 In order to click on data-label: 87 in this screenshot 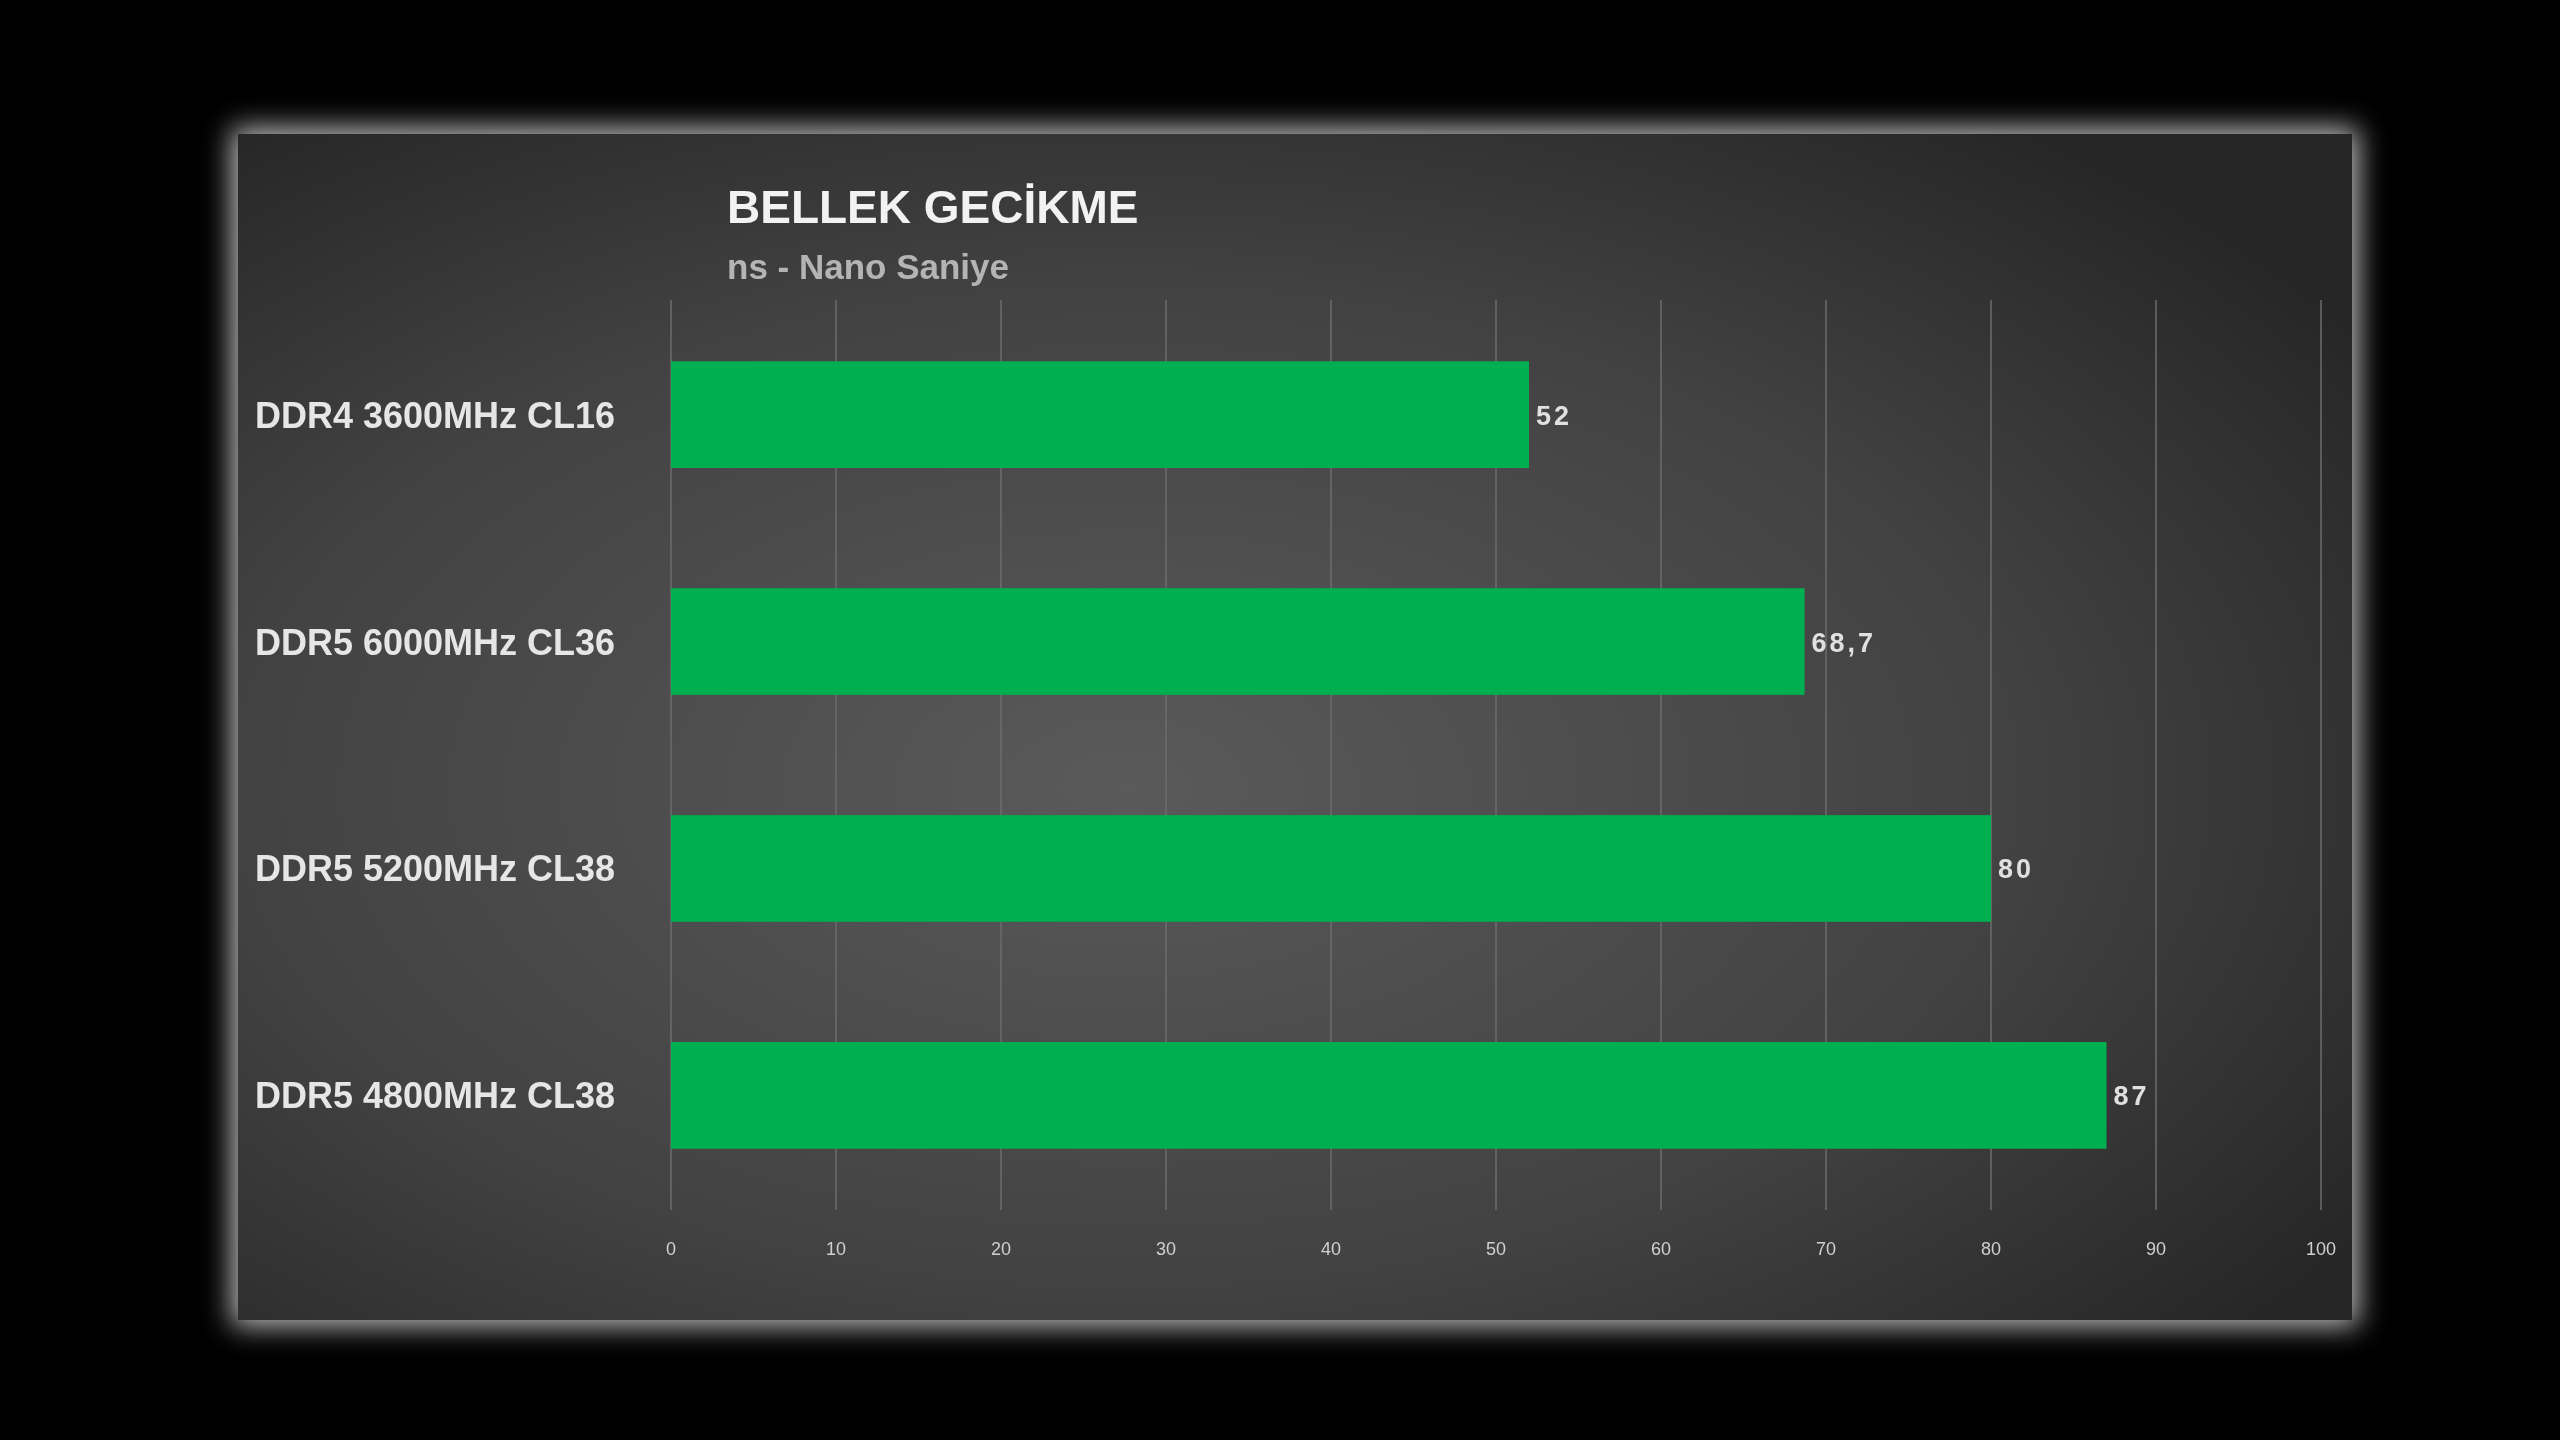, I will do `click(2131, 1096)`.